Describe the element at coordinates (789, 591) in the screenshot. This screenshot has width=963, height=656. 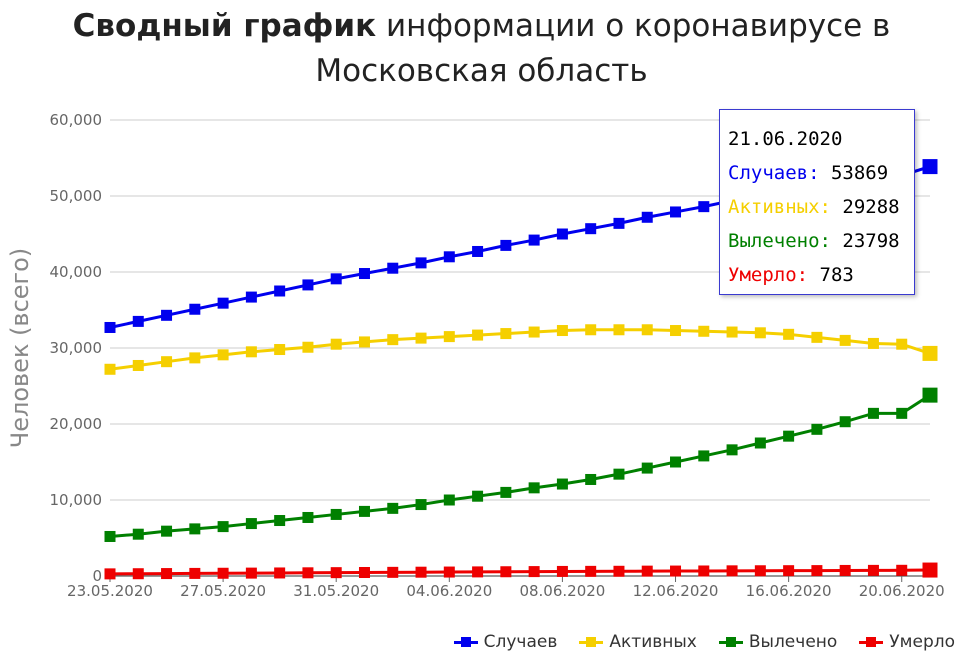
I see `x-tick-label: 16.06.2020` at that location.